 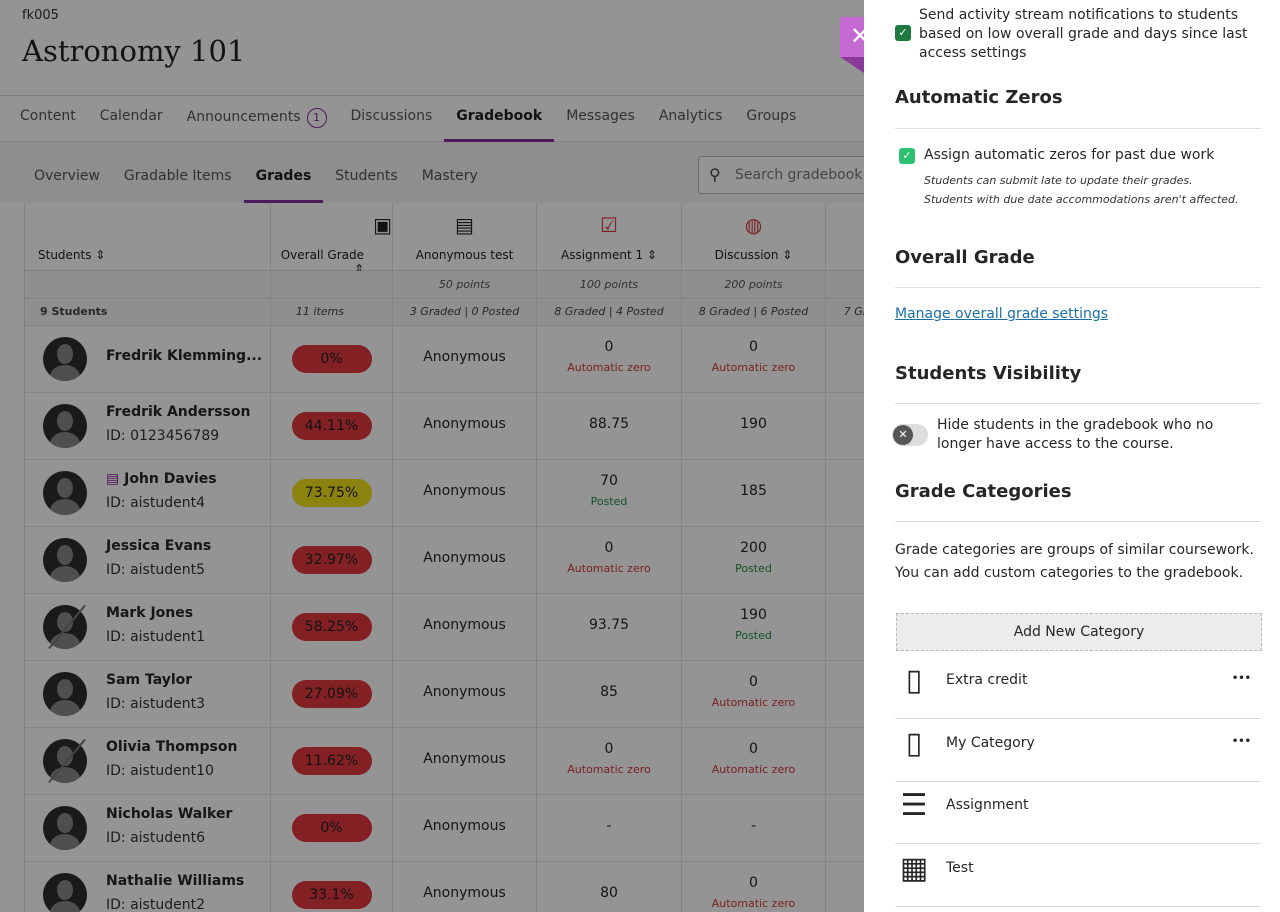 I want to click on tab-label: Discussions, so click(x=391, y=116).